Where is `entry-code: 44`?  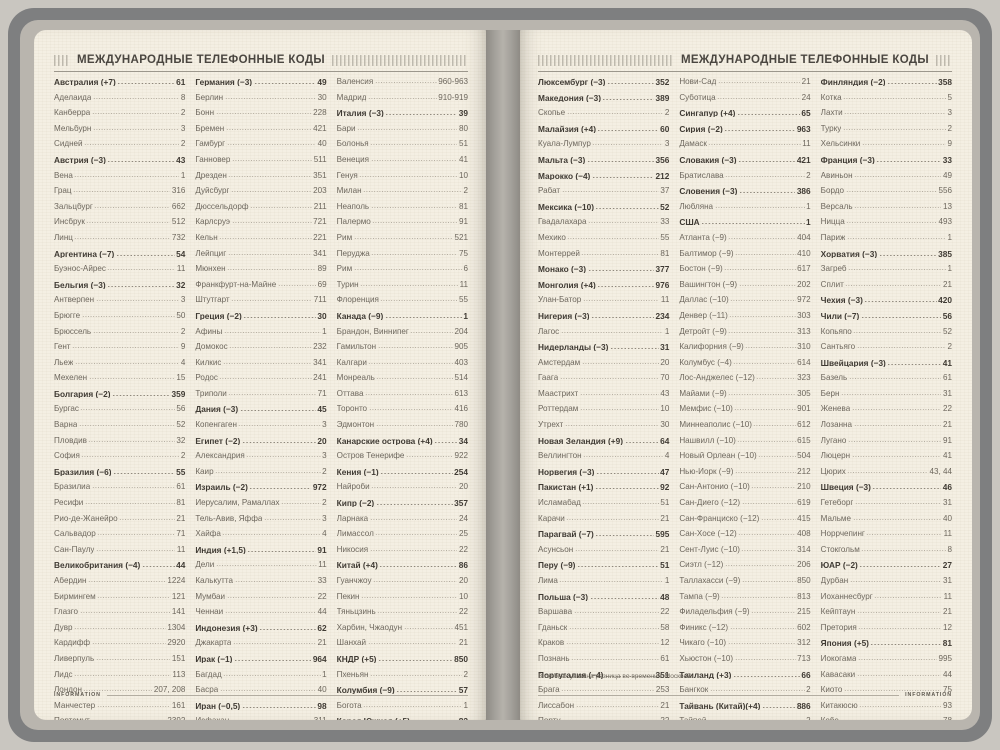 entry-code: 44 is located at coordinates (947, 674).